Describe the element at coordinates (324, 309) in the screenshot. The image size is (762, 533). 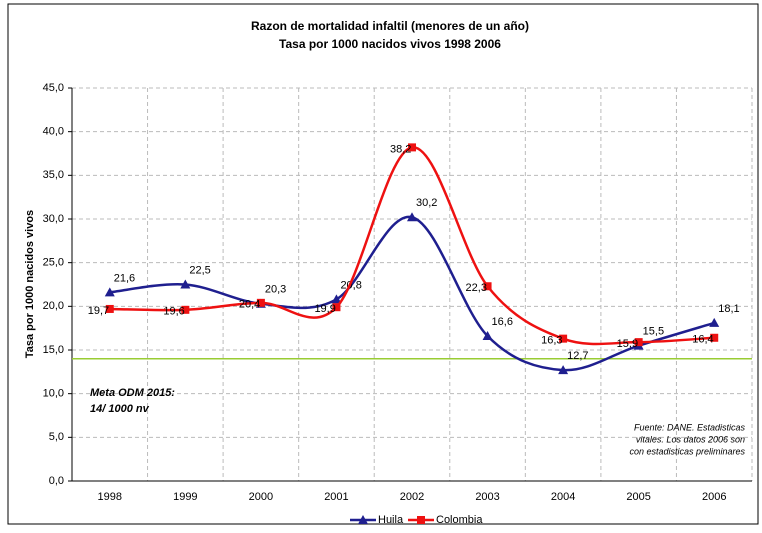
I see `data-label: 19,9` at that location.